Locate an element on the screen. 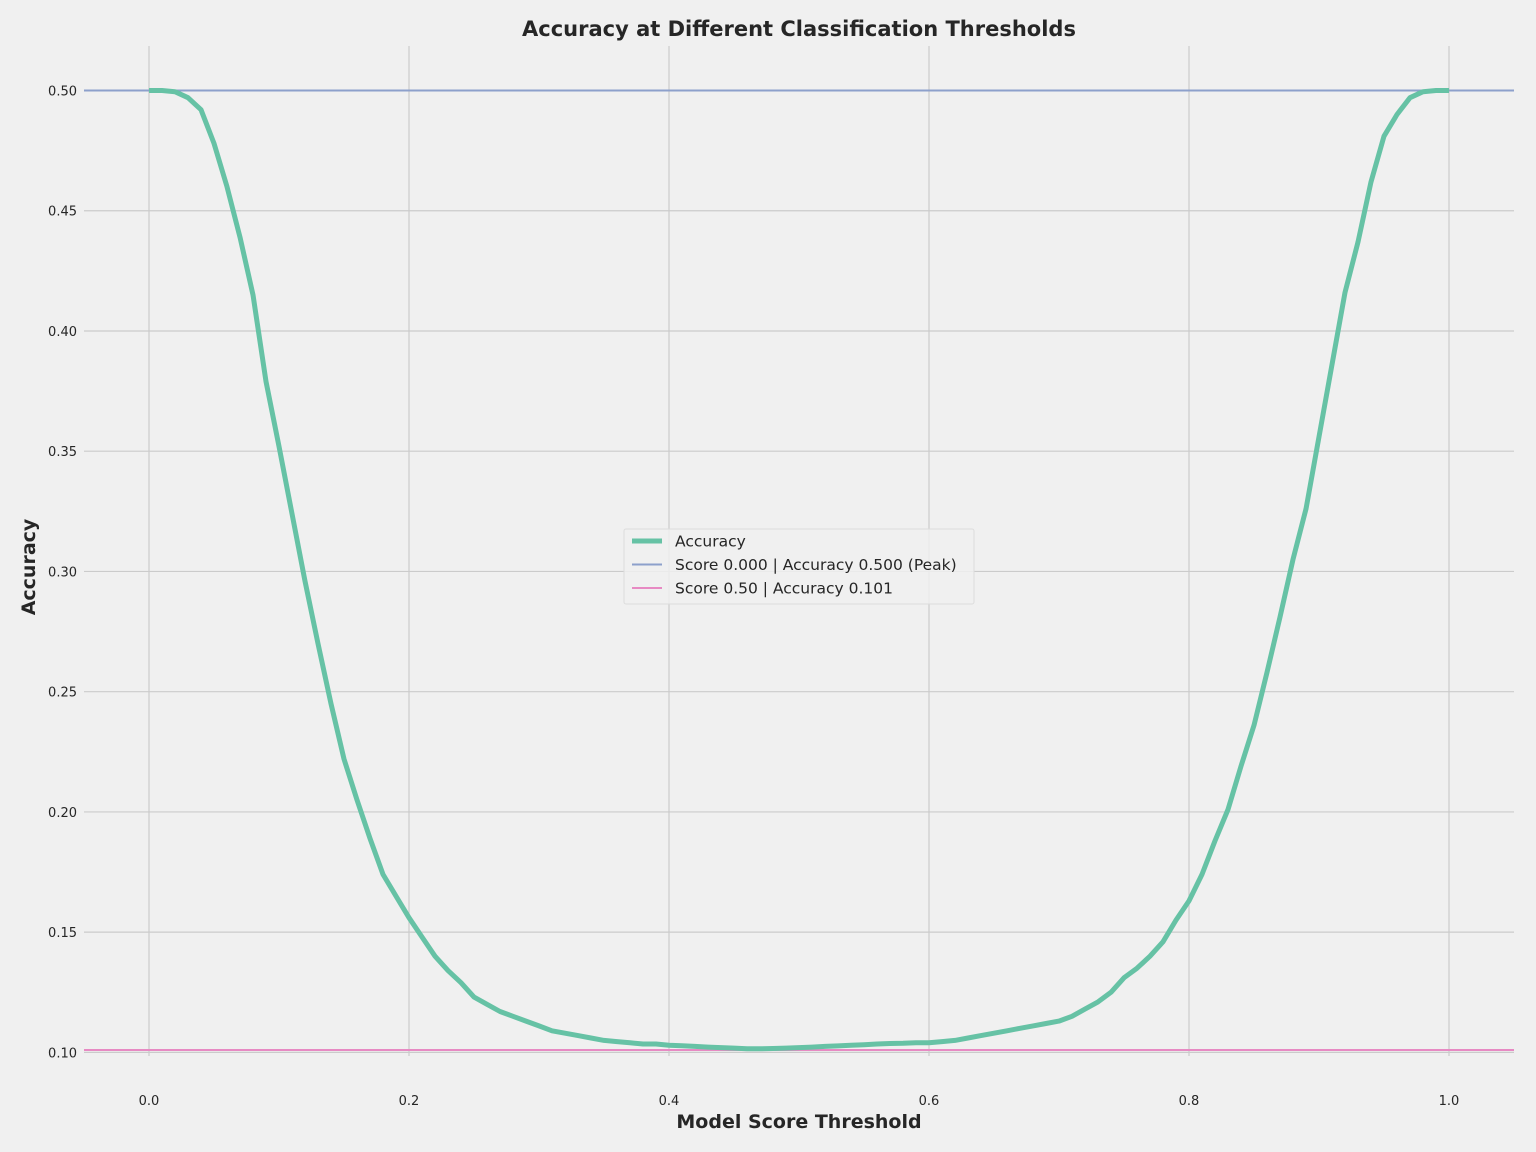 This screenshot has width=1536, height=1152. x-axis-label: Model Score Threshold is located at coordinates (798, 1122).